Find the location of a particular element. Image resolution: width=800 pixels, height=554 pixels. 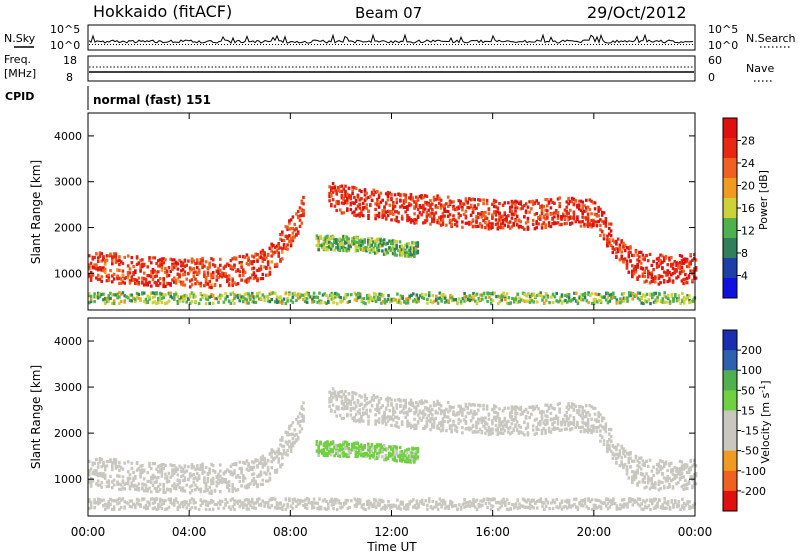

colorbar-tick-label: 12 is located at coordinates (748, 231).